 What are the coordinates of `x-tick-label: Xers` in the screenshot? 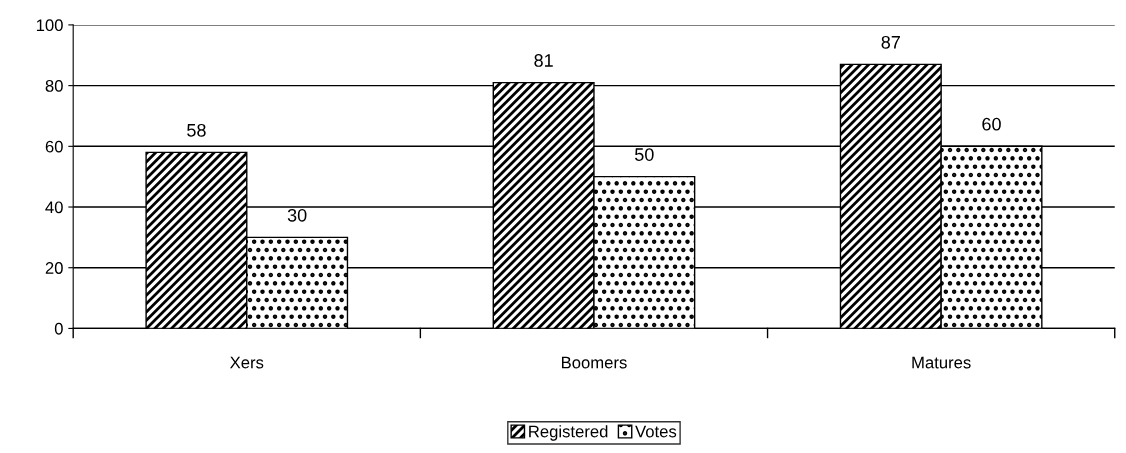 It's located at (247, 362).